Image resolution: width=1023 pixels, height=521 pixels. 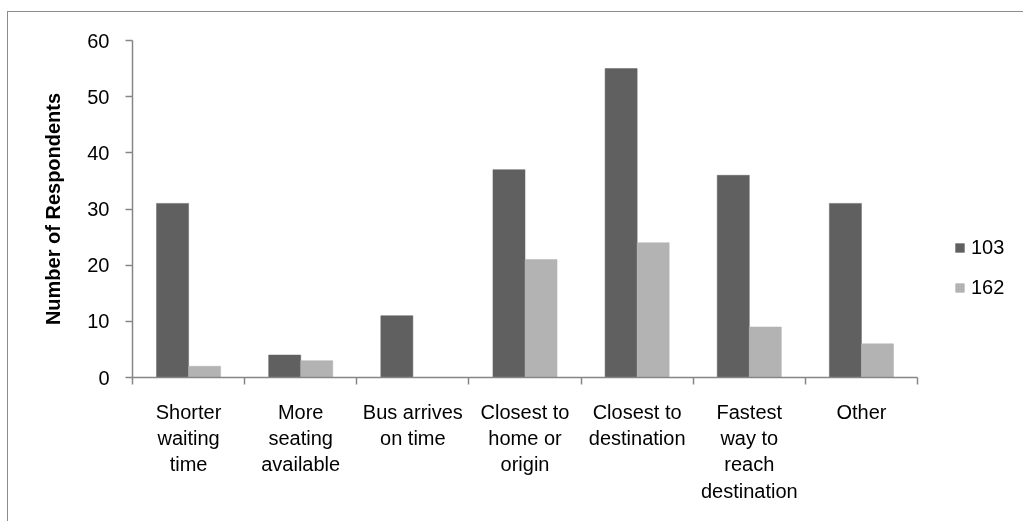 What do you see at coordinates (301, 438) in the screenshot?
I see `x-tick-label: More seating available` at bounding box center [301, 438].